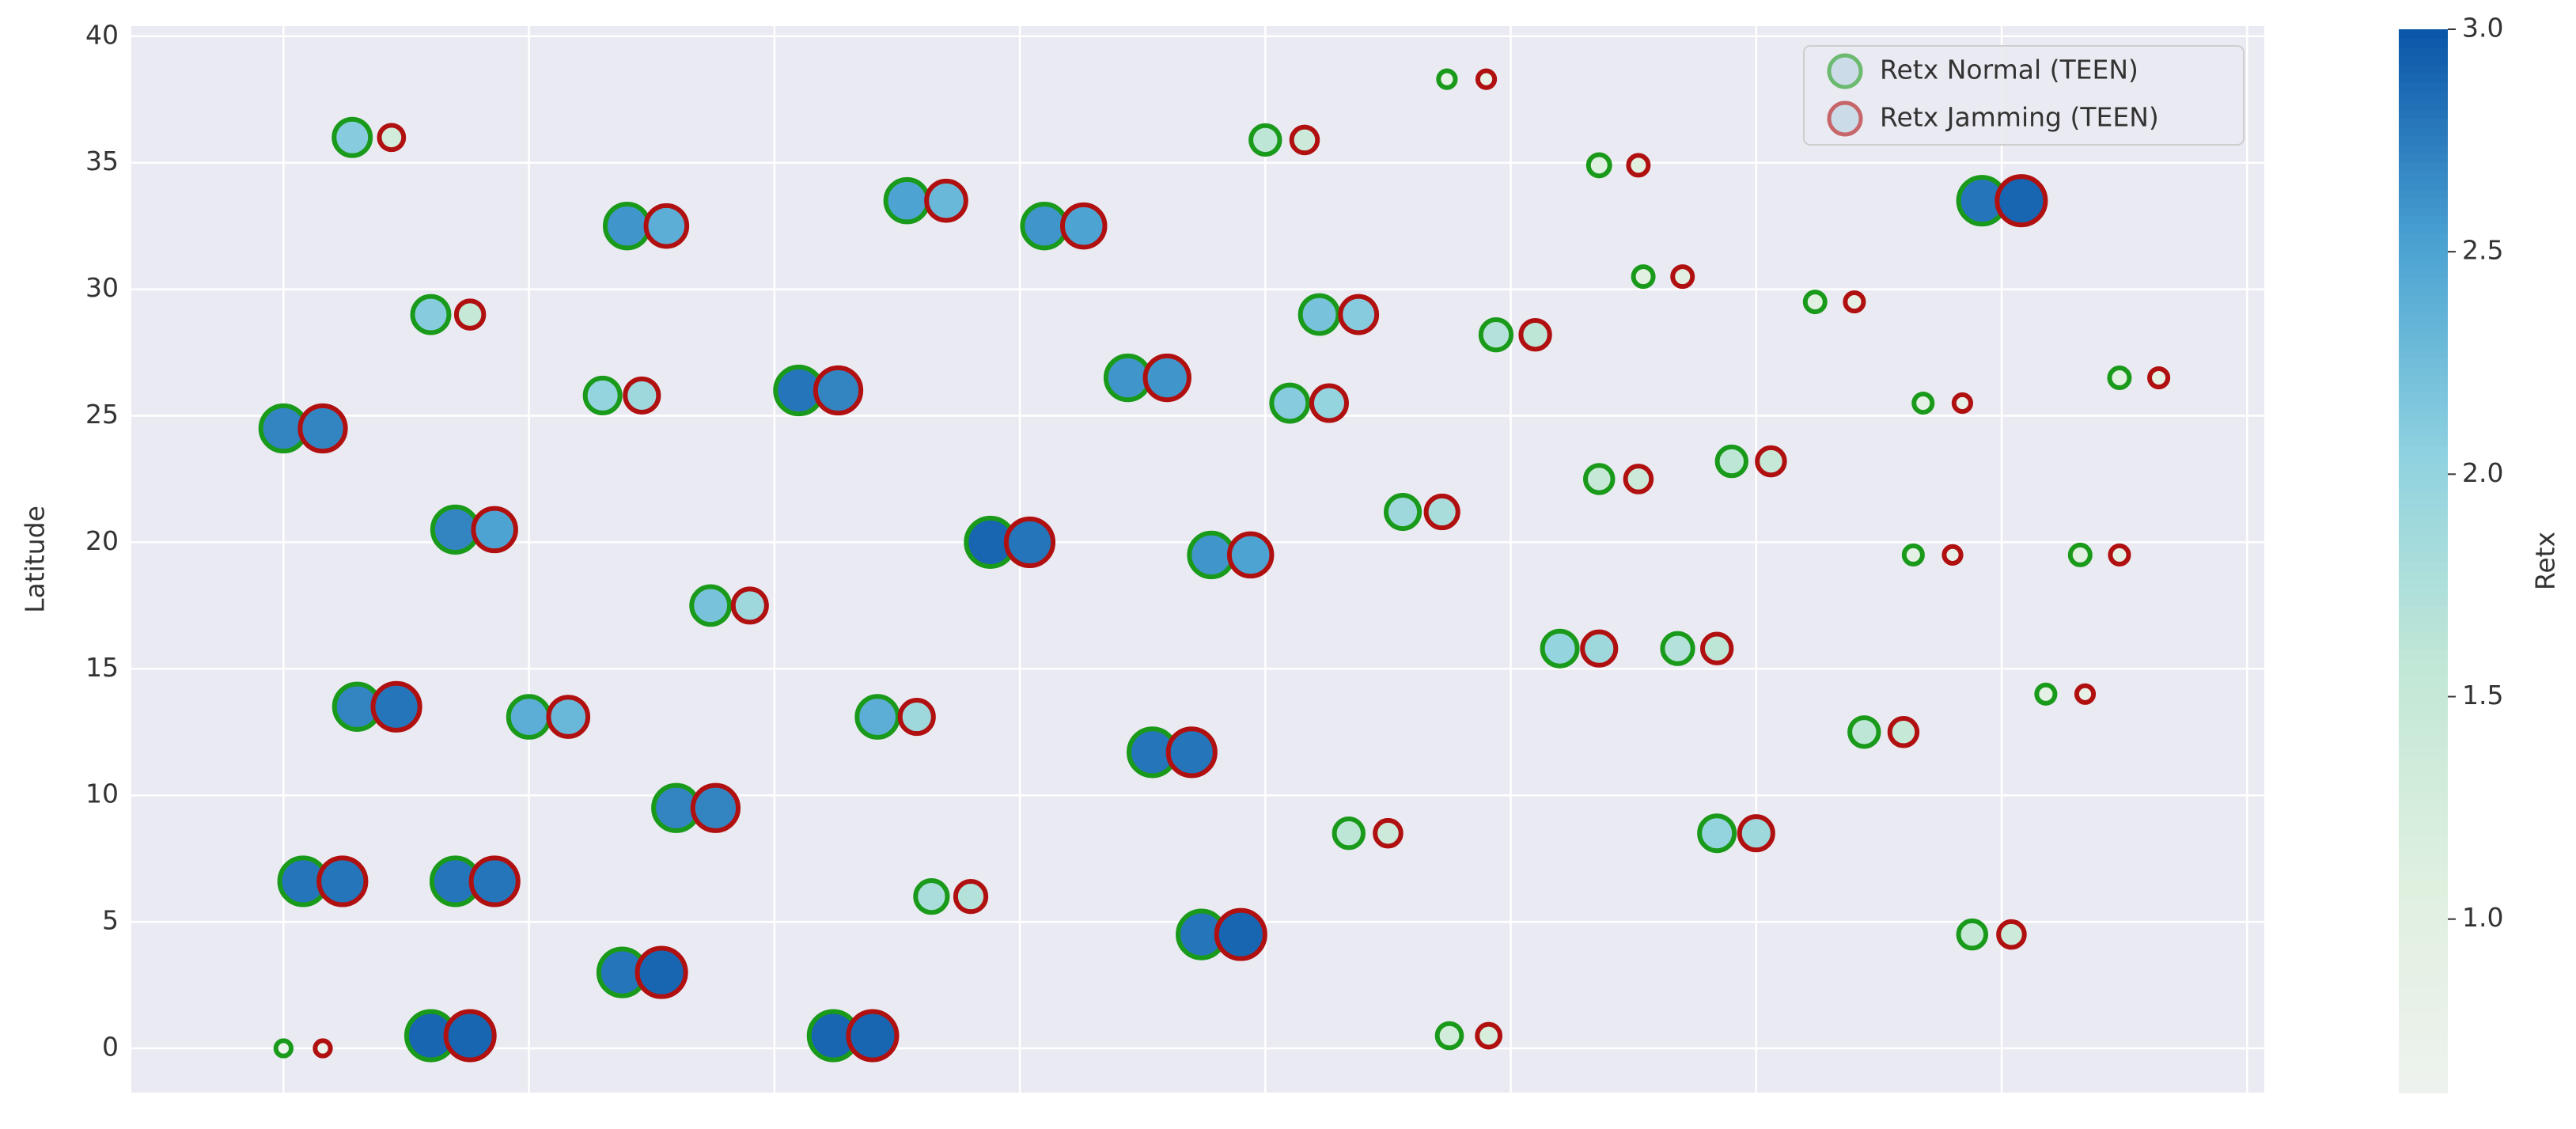 Image resolution: width=2576 pixels, height=1129 pixels. I want to click on colorbar, so click(2423, 561).